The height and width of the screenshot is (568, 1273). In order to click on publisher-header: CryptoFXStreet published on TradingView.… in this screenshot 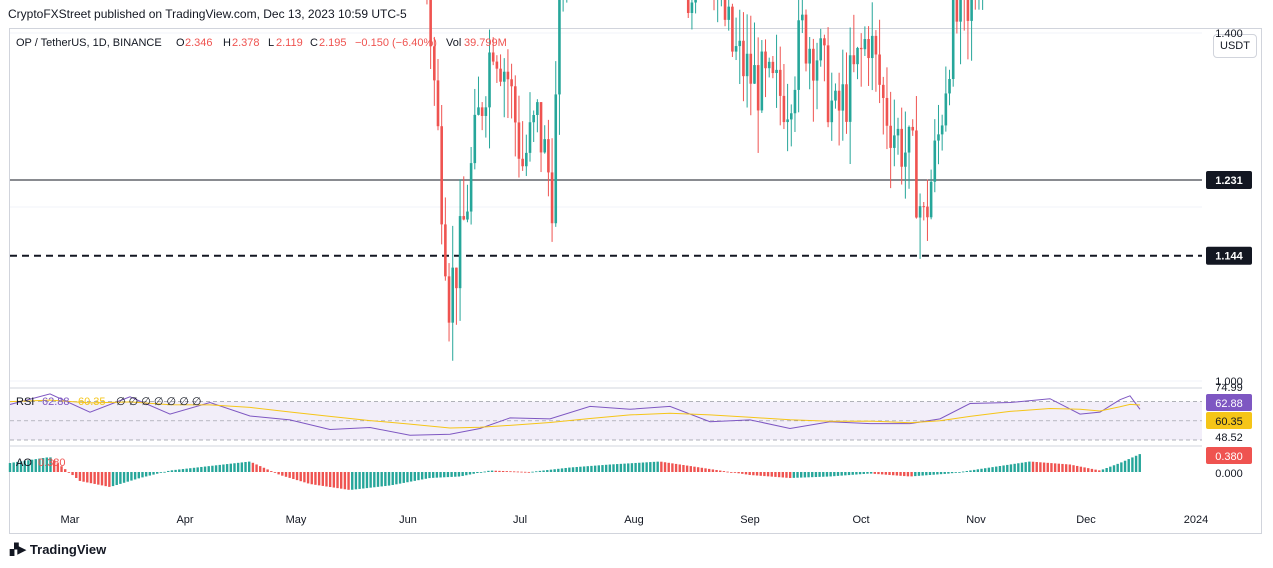, I will do `click(207, 14)`.